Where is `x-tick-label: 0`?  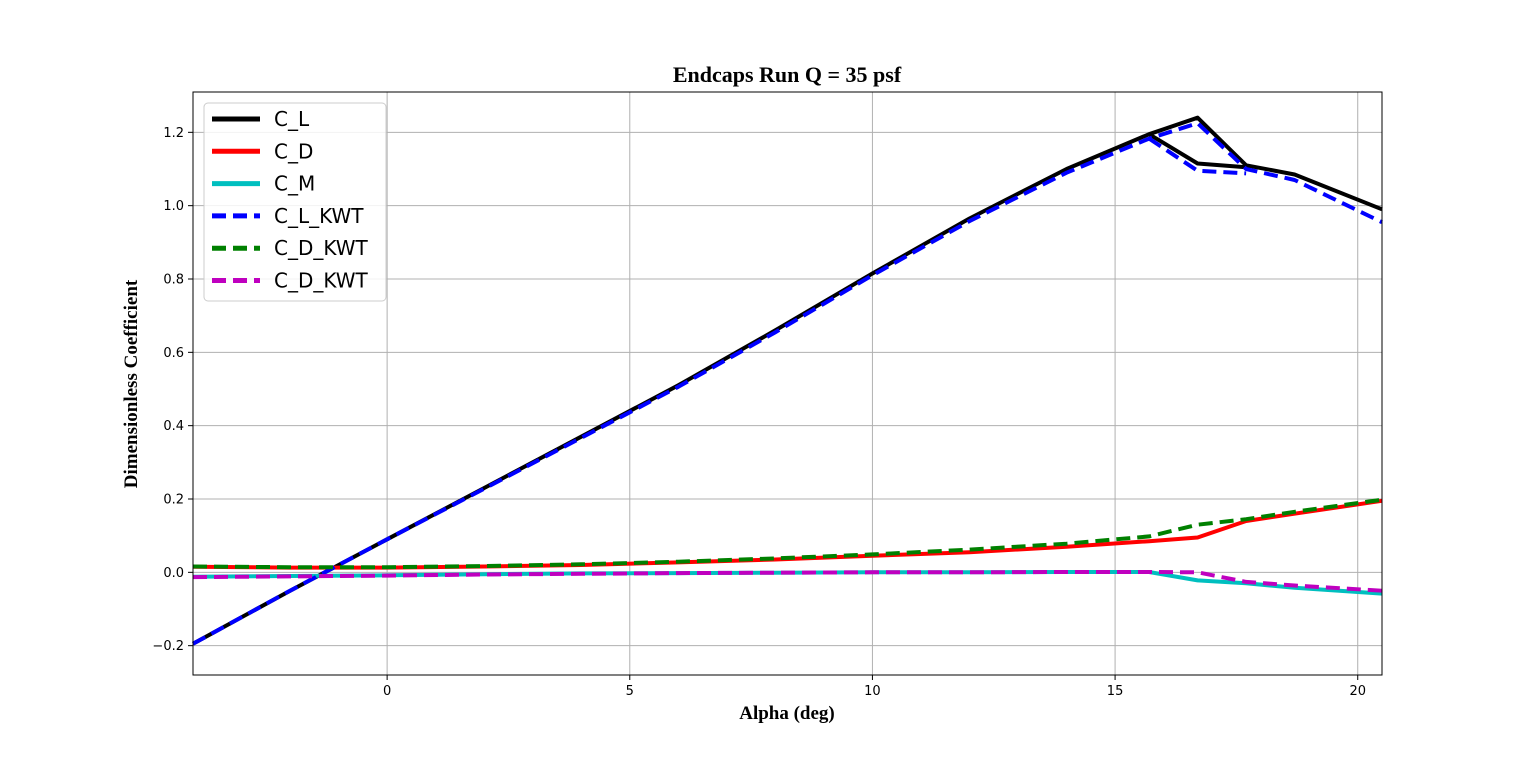
x-tick-label: 0 is located at coordinates (387, 691).